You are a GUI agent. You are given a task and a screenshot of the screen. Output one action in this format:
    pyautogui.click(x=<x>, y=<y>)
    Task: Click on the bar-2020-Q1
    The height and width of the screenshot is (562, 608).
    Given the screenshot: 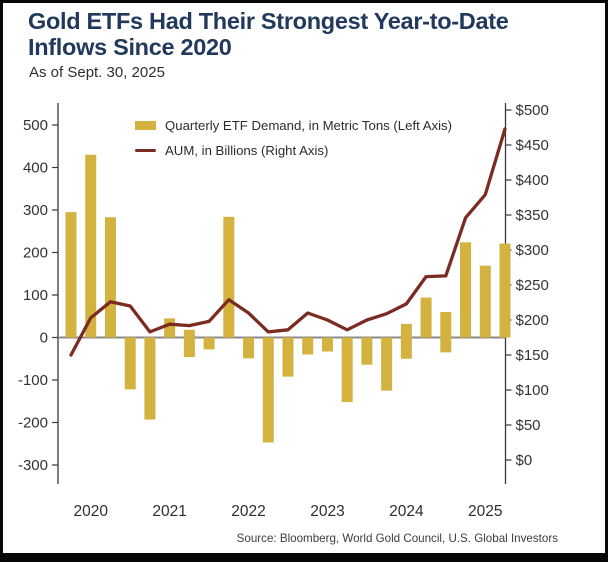 What is the action you would take?
    pyautogui.click(x=71, y=275)
    